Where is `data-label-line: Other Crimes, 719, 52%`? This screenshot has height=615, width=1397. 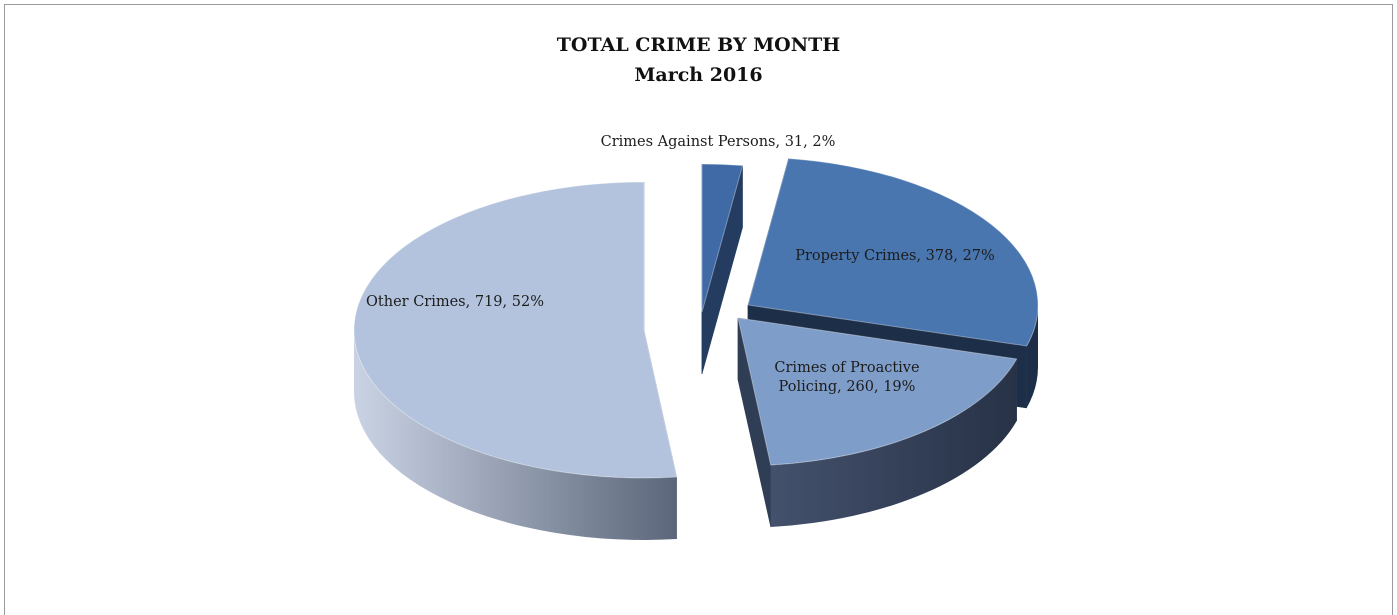
data-label-line: Other Crimes, 719, 52% is located at coordinates (455, 302).